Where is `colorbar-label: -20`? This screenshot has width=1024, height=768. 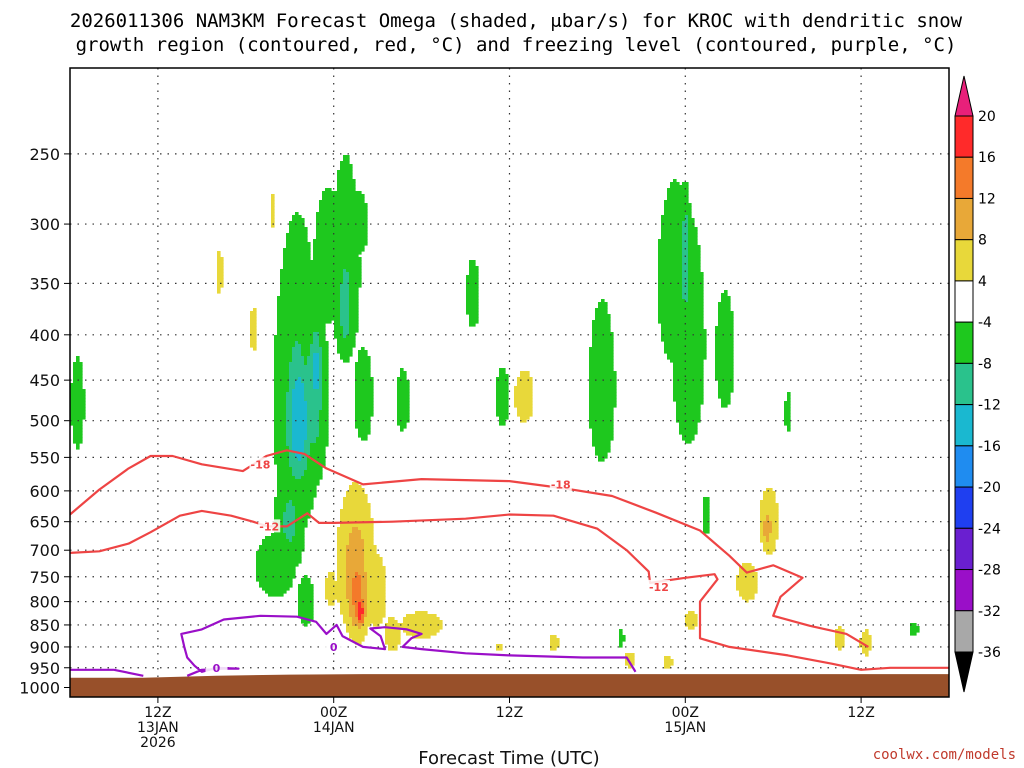 colorbar-label: -20 is located at coordinates (989, 488).